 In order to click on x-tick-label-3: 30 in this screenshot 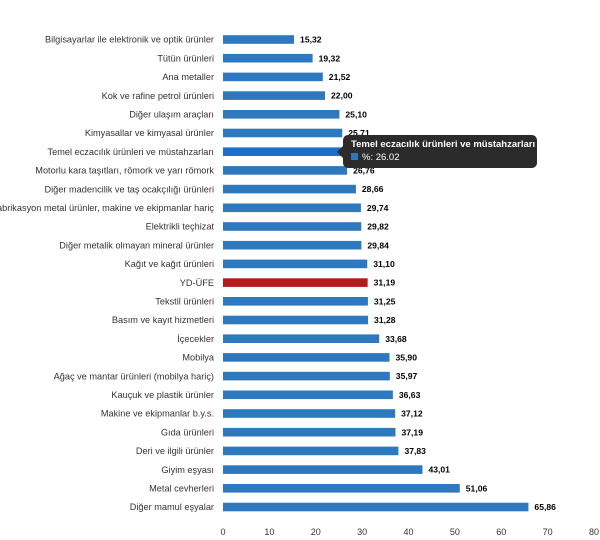, I will do `click(362, 532)`.